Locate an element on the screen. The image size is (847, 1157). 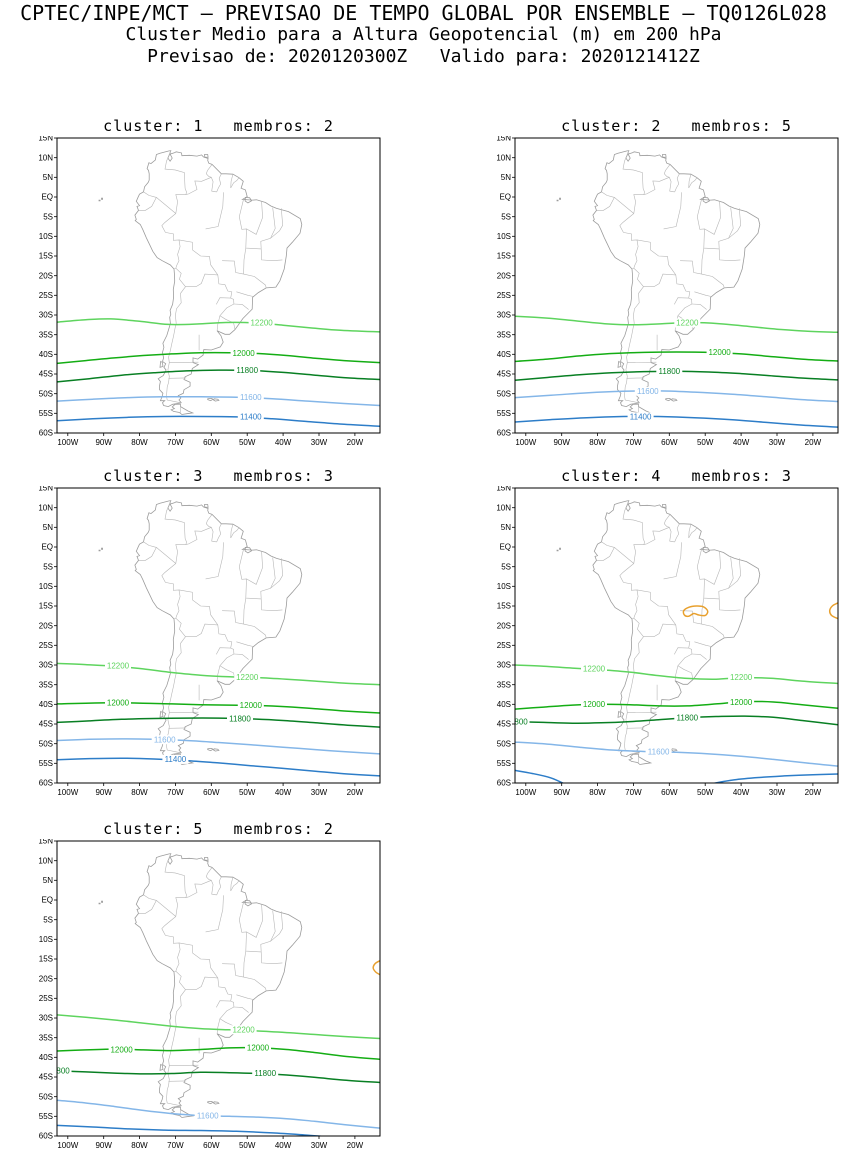
svg-text: 25S is located at coordinates (46, 998).